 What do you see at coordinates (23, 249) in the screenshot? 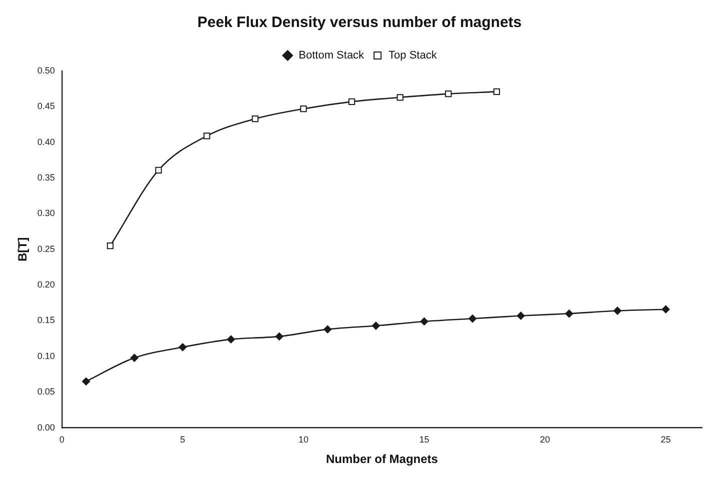
I see `y-axis-title: B[T]` at bounding box center [23, 249].